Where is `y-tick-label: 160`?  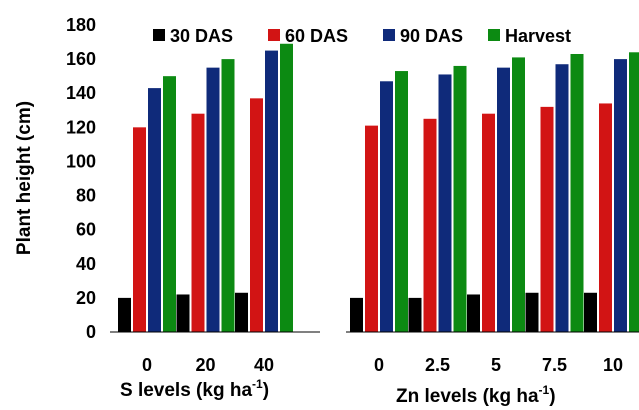
y-tick-label: 160 is located at coordinates (81, 59).